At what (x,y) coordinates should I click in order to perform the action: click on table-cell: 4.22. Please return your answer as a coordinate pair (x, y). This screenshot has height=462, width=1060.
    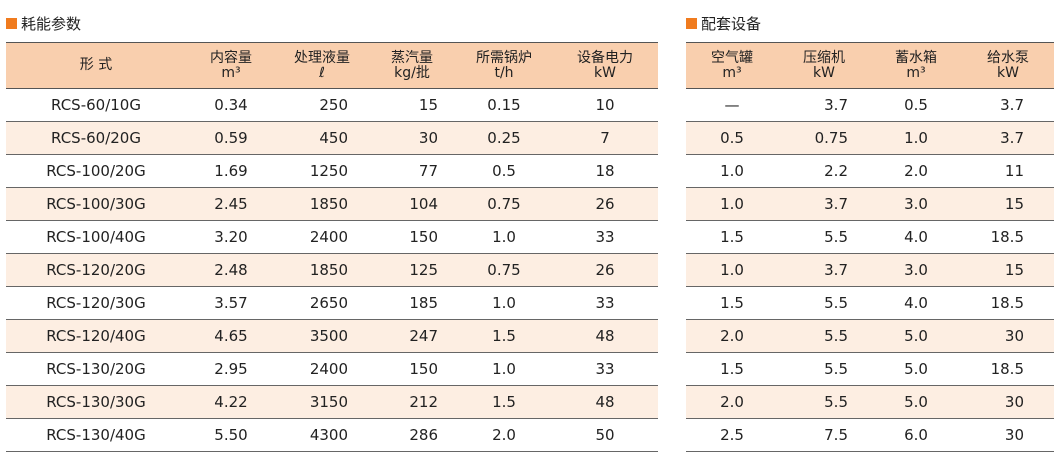
    Looking at the image, I should click on (231, 402).